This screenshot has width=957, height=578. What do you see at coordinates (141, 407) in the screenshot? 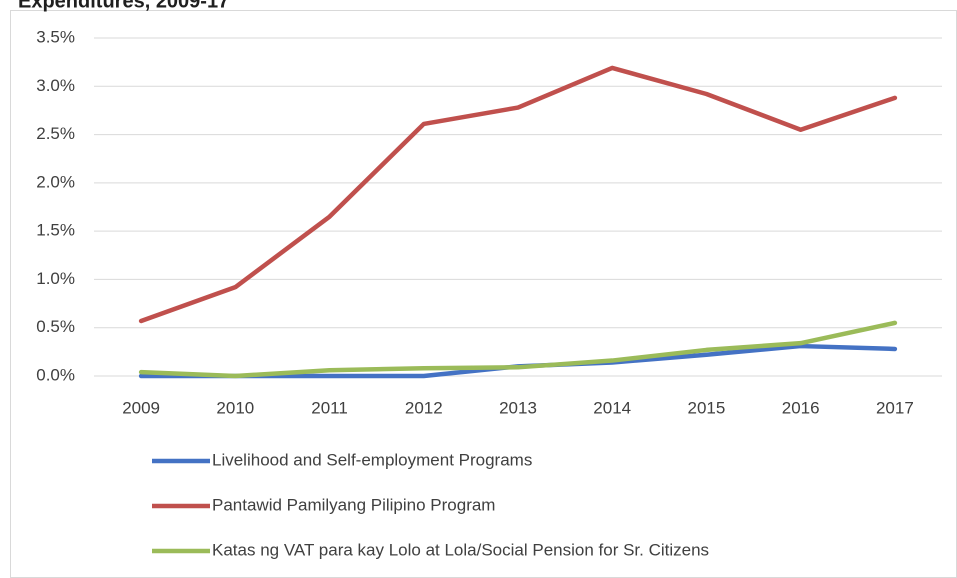
I see `x-tick-label: 2009` at bounding box center [141, 407].